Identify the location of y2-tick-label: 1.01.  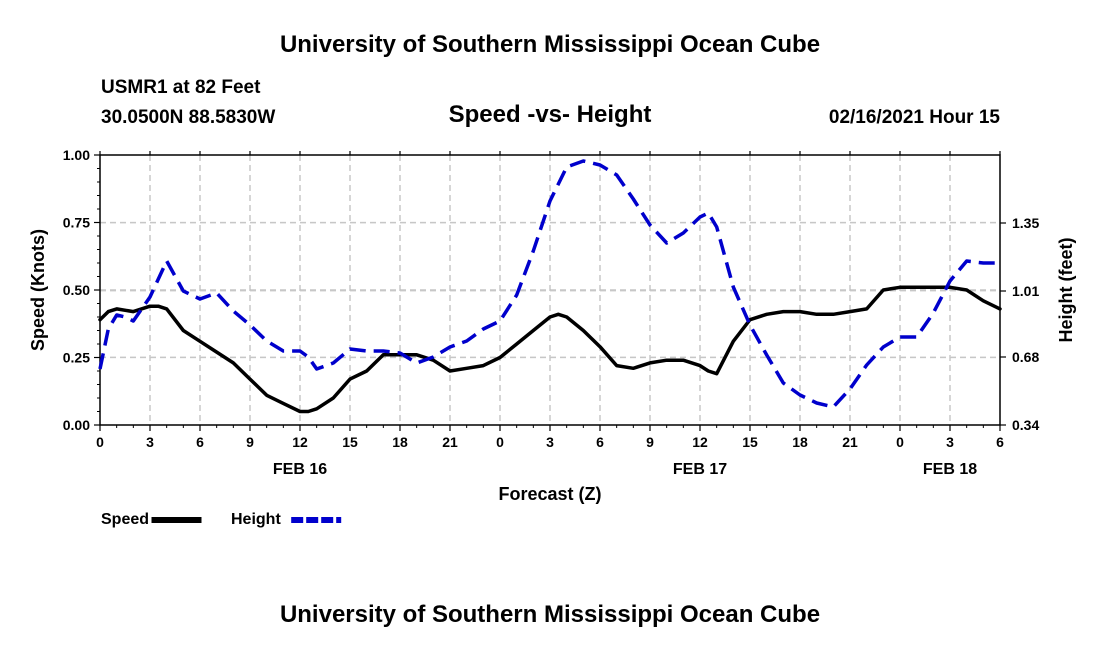
(1025, 291).